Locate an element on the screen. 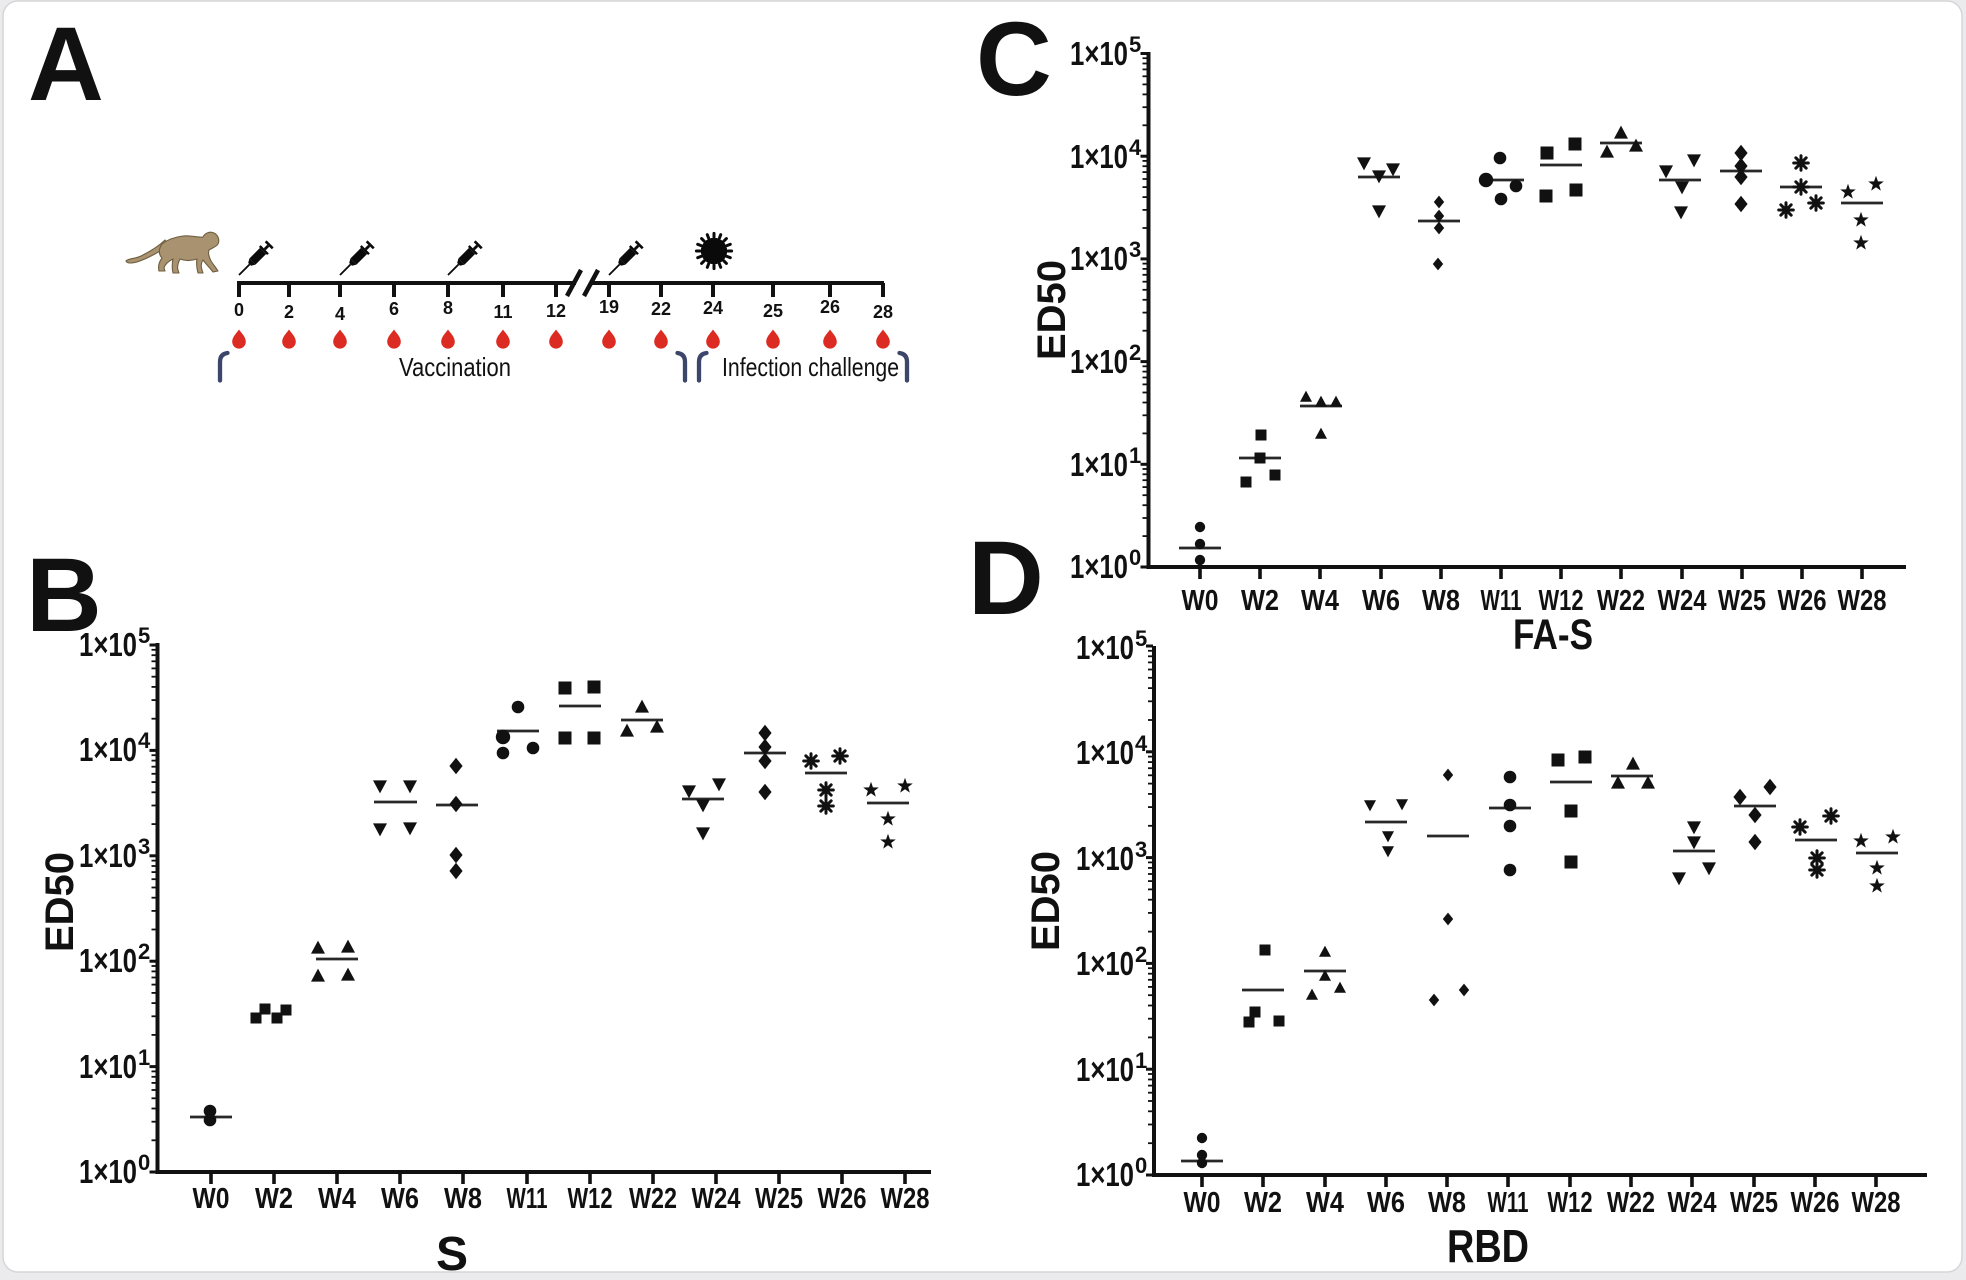 This screenshot has width=1966, height=1280. svg-text: RBD is located at coordinates (1488, 1246).